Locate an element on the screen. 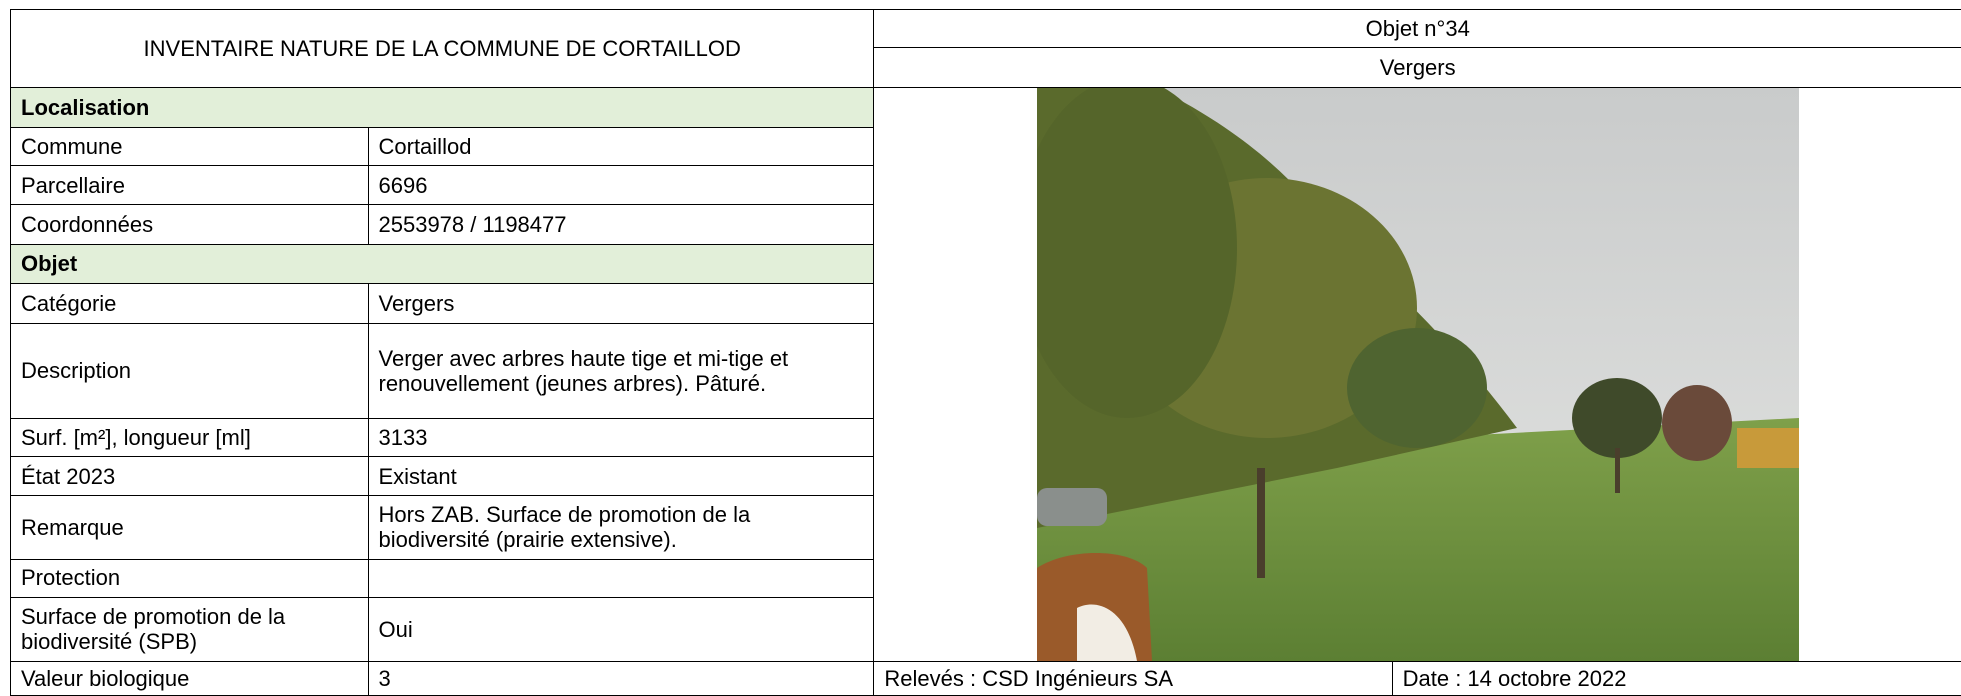 This screenshot has height=696, width=1961. value: 3 is located at coordinates (621, 678).